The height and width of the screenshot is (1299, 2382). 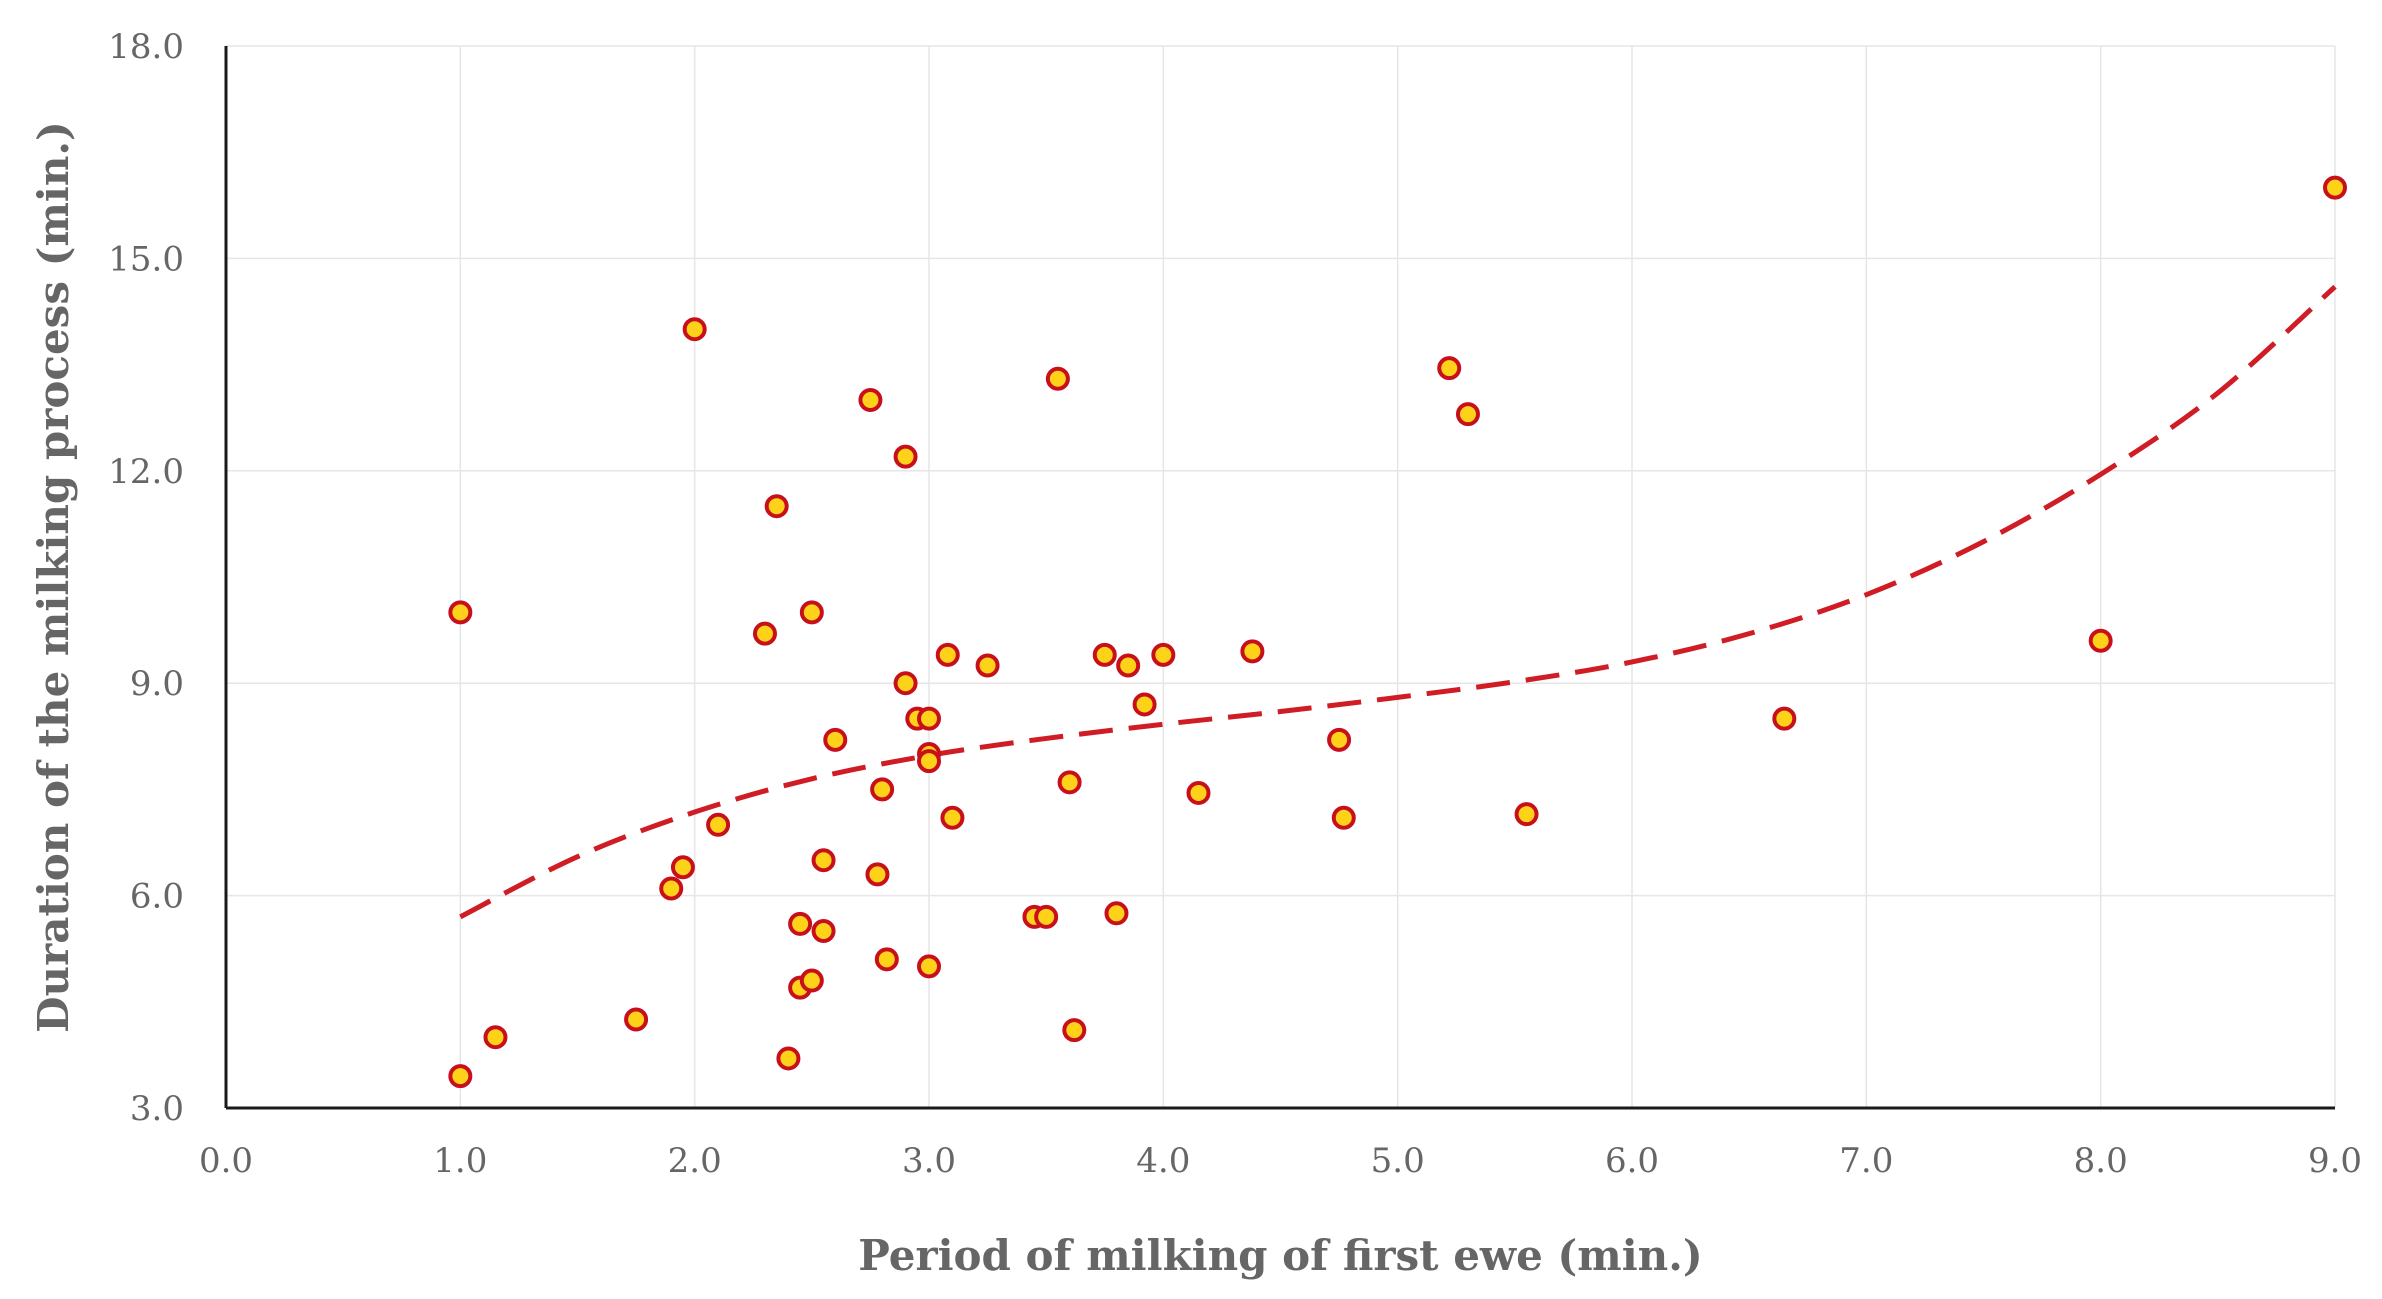 What do you see at coordinates (157, 897) in the screenshot?
I see `y-tick-label: 6.0` at bounding box center [157, 897].